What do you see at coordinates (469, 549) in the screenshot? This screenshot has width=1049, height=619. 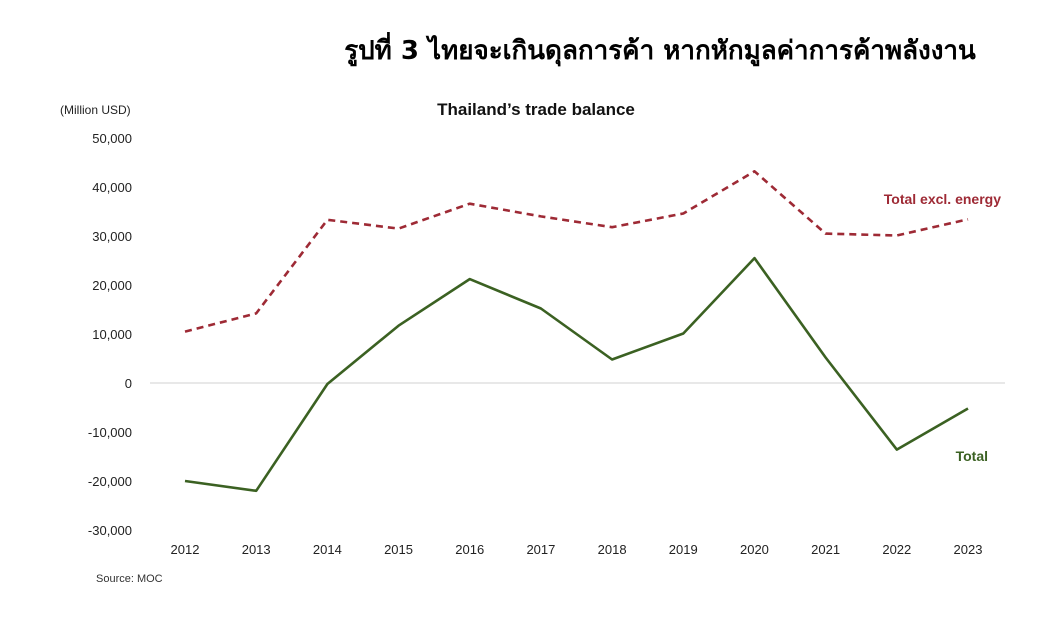 I see `x-tick-label: 2016` at bounding box center [469, 549].